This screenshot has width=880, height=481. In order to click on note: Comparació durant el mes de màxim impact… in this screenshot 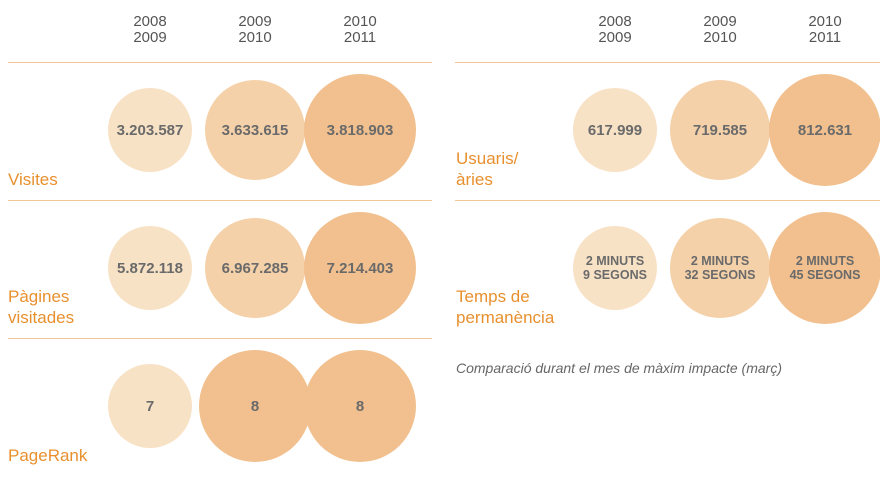, I will do `click(619, 368)`.